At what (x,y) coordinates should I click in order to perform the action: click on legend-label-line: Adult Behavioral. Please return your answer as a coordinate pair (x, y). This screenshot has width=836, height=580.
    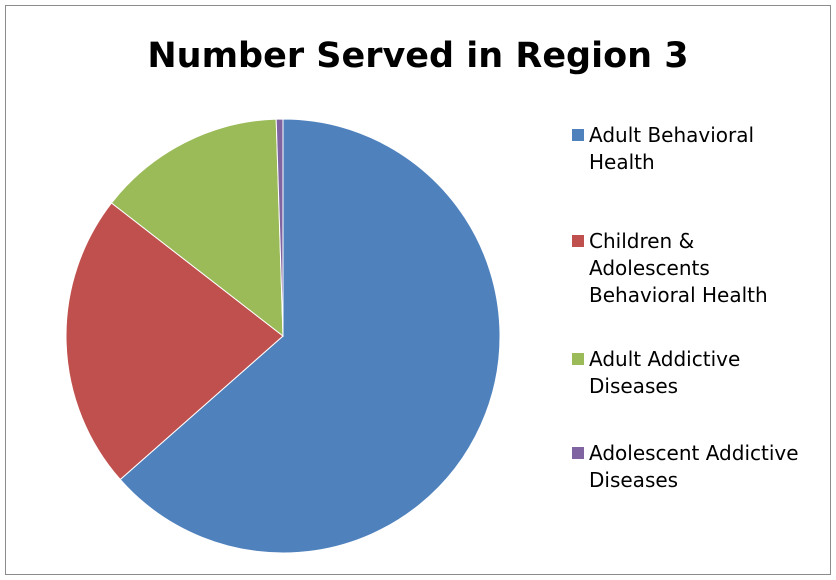
    Looking at the image, I should click on (672, 135).